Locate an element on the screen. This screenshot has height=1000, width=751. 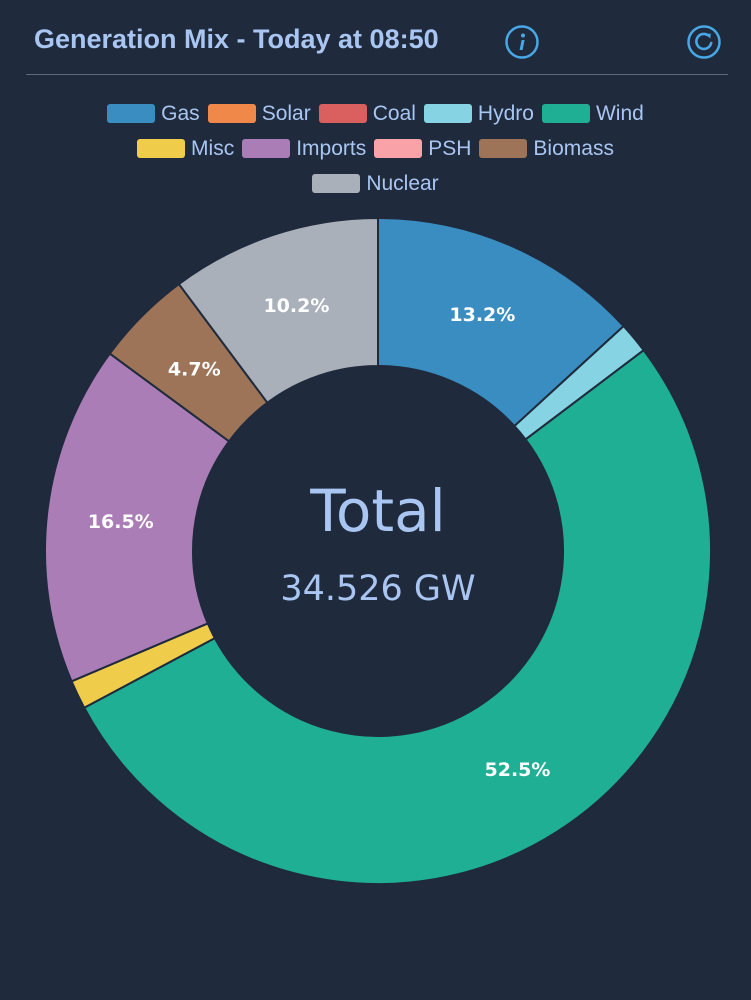
legend-swatch-coal is located at coordinates (342, 113).